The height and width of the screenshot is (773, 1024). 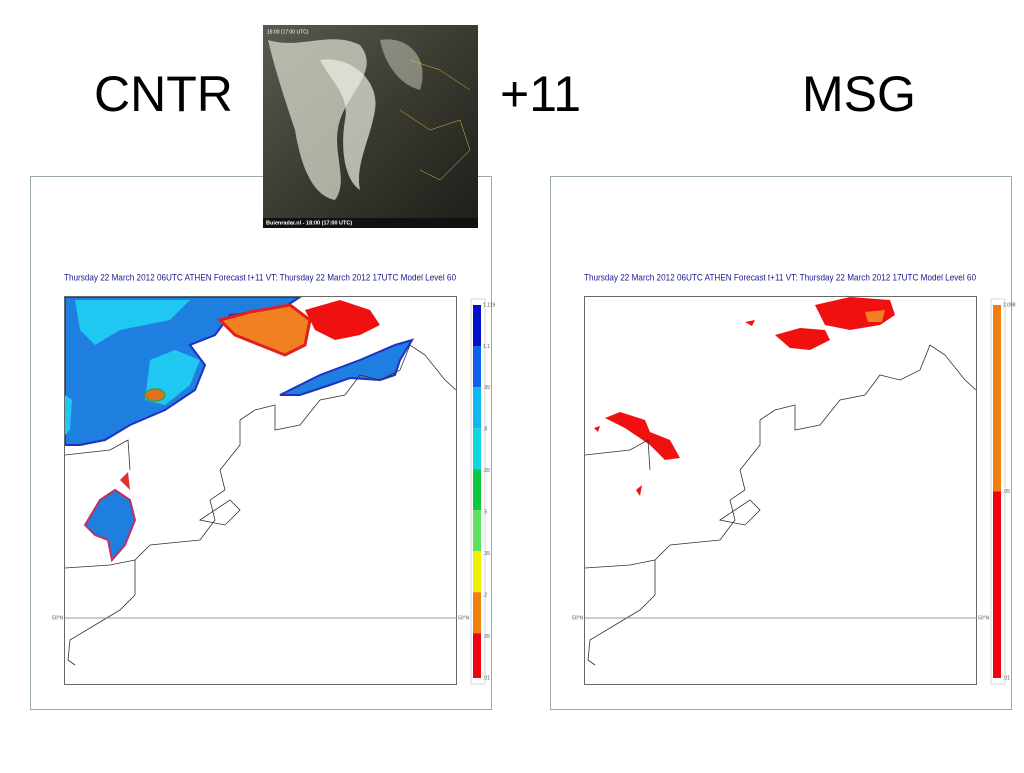 I want to click on heading-left: CNTR, so click(x=163, y=94).